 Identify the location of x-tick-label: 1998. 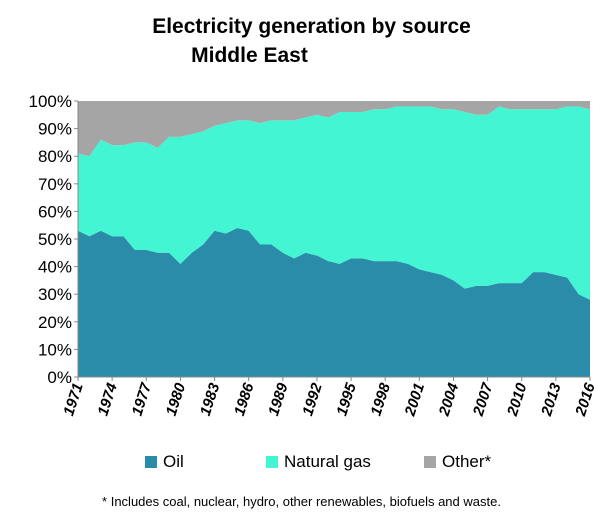
(381, 399).